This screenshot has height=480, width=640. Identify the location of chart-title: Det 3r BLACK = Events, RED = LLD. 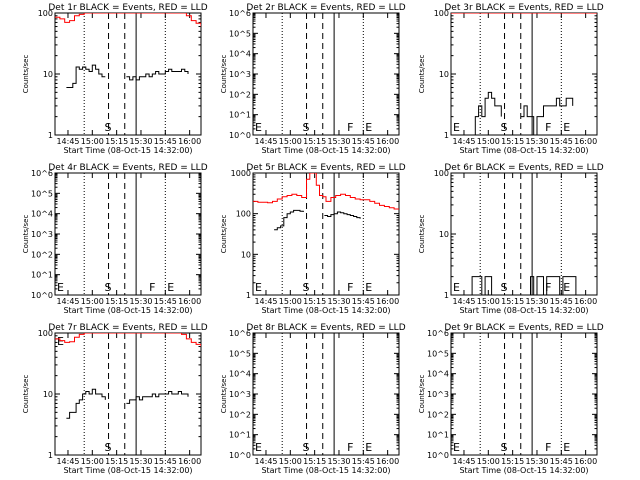
(523, 8).